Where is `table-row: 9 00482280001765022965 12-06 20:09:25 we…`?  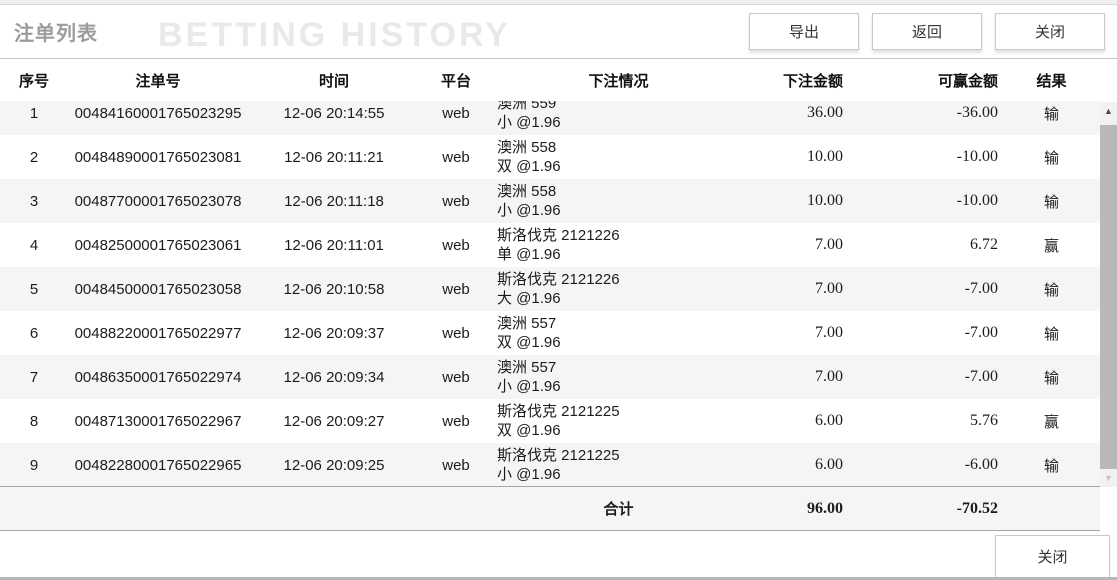
table-row: 9 00482280001765022965 12-06 20:09:25 we… is located at coordinates (550, 464).